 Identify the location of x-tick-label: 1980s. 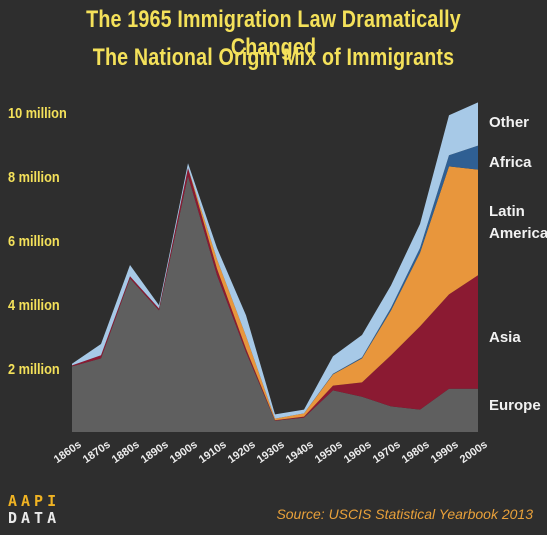
(416, 452).